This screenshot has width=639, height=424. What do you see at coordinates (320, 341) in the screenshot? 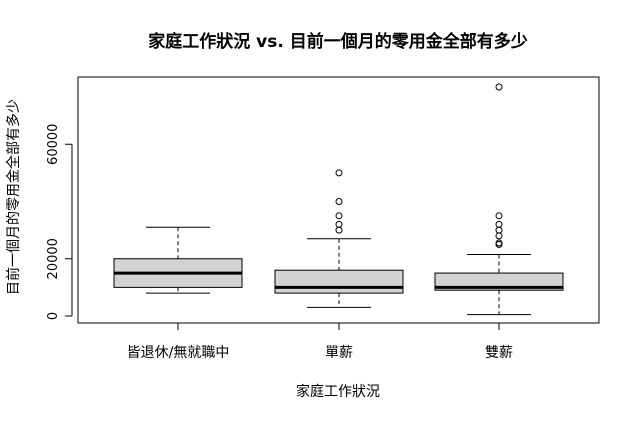
I see `x-axis: 皆退休/無就職中 單薪 雙薪` at bounding box center [320, 341].